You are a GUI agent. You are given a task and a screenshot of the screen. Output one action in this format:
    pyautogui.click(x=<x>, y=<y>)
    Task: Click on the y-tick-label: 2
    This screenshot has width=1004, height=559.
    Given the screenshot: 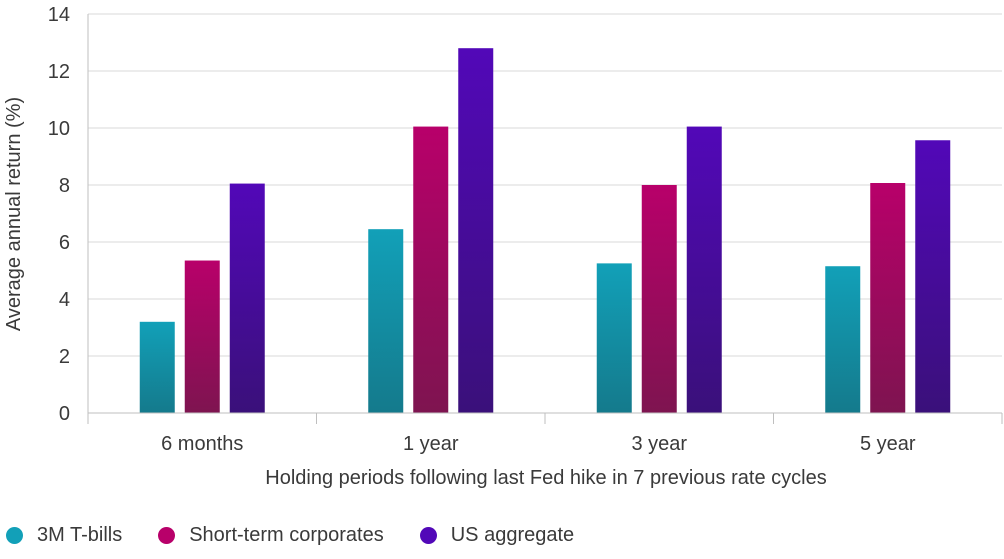 What is the action you would take?
    pyautogui.click(x=64, y=357)
    